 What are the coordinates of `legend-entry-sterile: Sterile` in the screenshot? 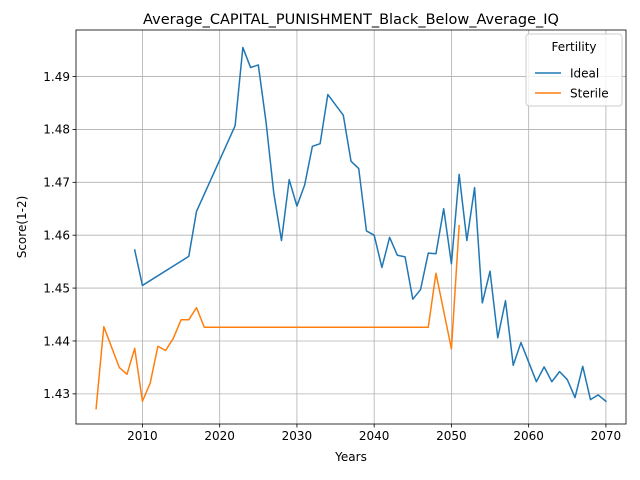 It's located at (589, 93).